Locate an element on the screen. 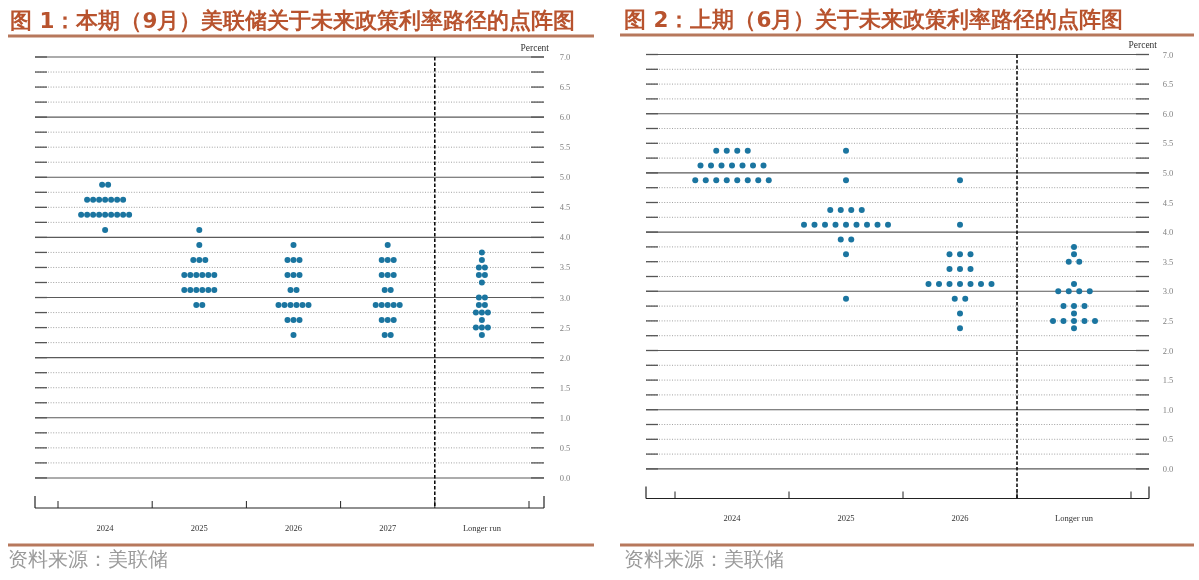 This screenshot has width=1199, height=580. chart-title: 图 2：上期（6月）关于未来政策利率路径的点阵图 is located at coordinates (874, 19).